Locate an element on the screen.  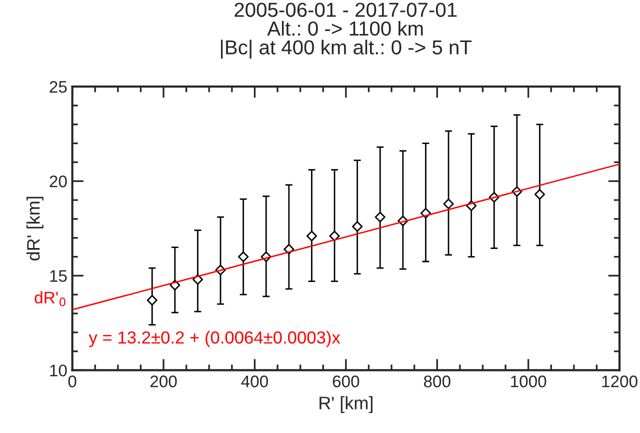
annotation: dR'$_{0}$ is located at coordinates (50, 298).